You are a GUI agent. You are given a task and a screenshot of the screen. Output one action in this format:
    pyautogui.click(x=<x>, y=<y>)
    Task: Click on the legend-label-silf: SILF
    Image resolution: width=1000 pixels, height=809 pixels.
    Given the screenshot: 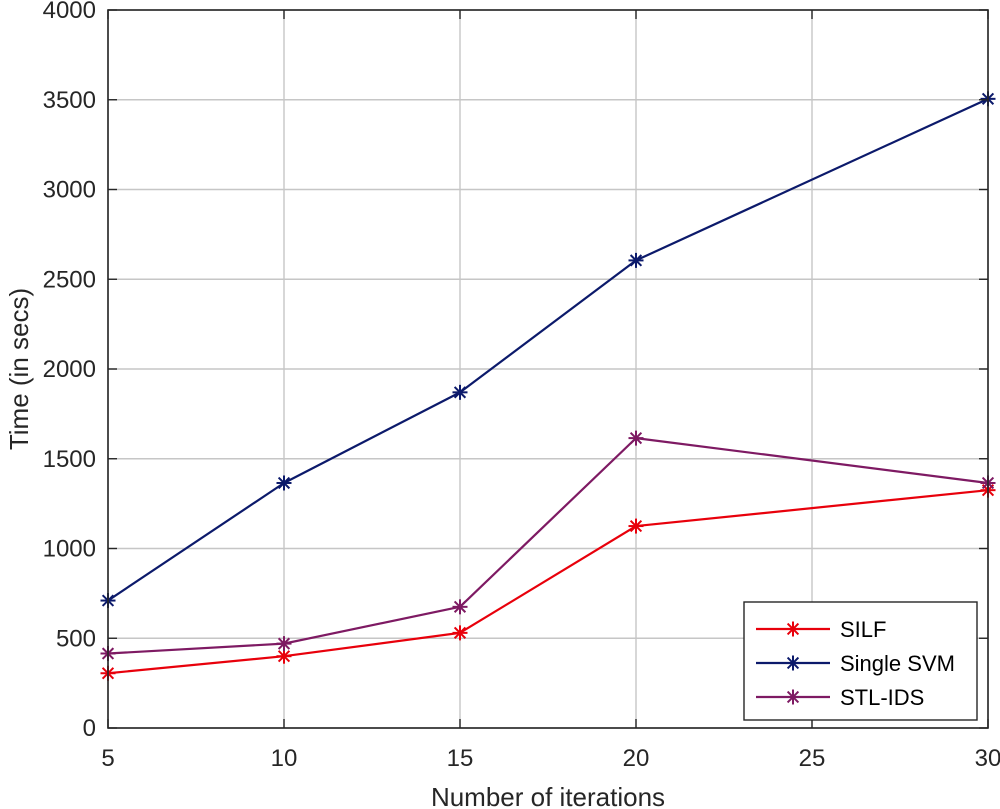 What is the action you would take?
    pyautogui.click(x=863, y=629)
    